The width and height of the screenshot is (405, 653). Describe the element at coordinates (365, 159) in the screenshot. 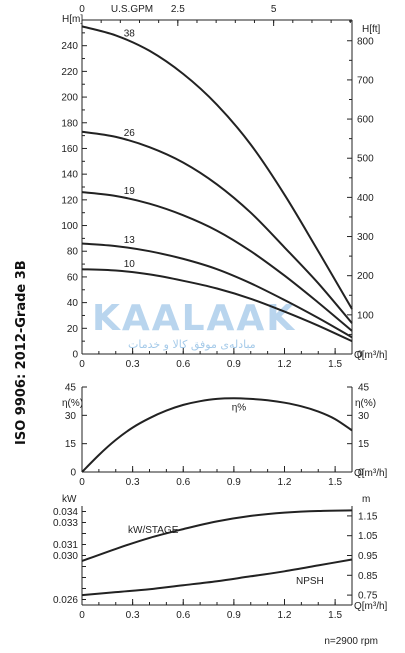

I see `head-y-right-tick-label: 500` at that location.